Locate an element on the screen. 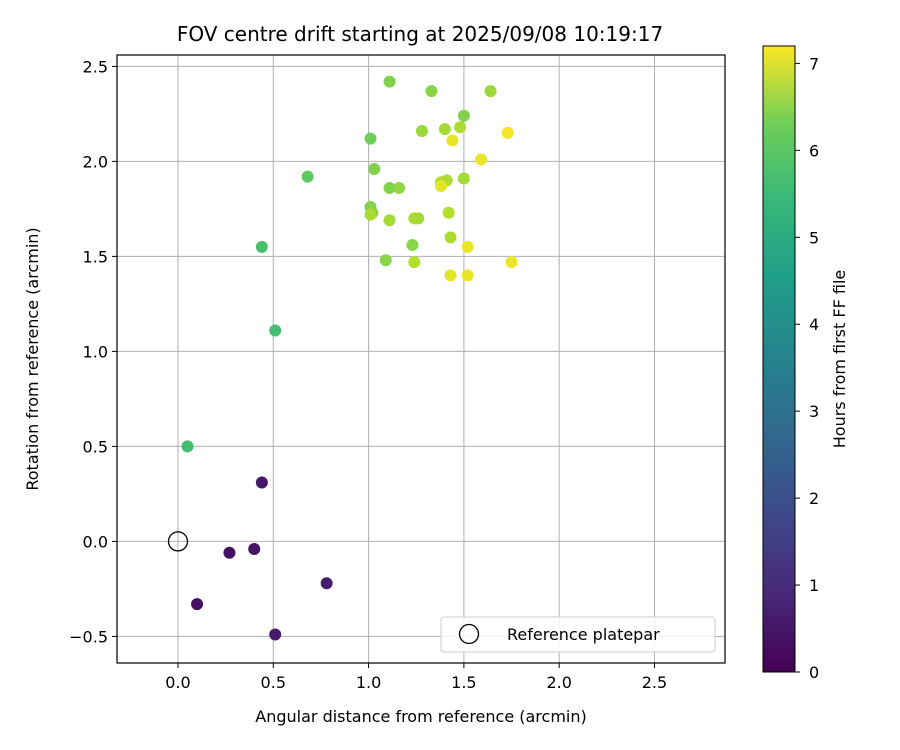 Image resolution: width=900 pixels, height=750 pixels. y-tick-label: 0.5 is located at coordinates (95, 446).